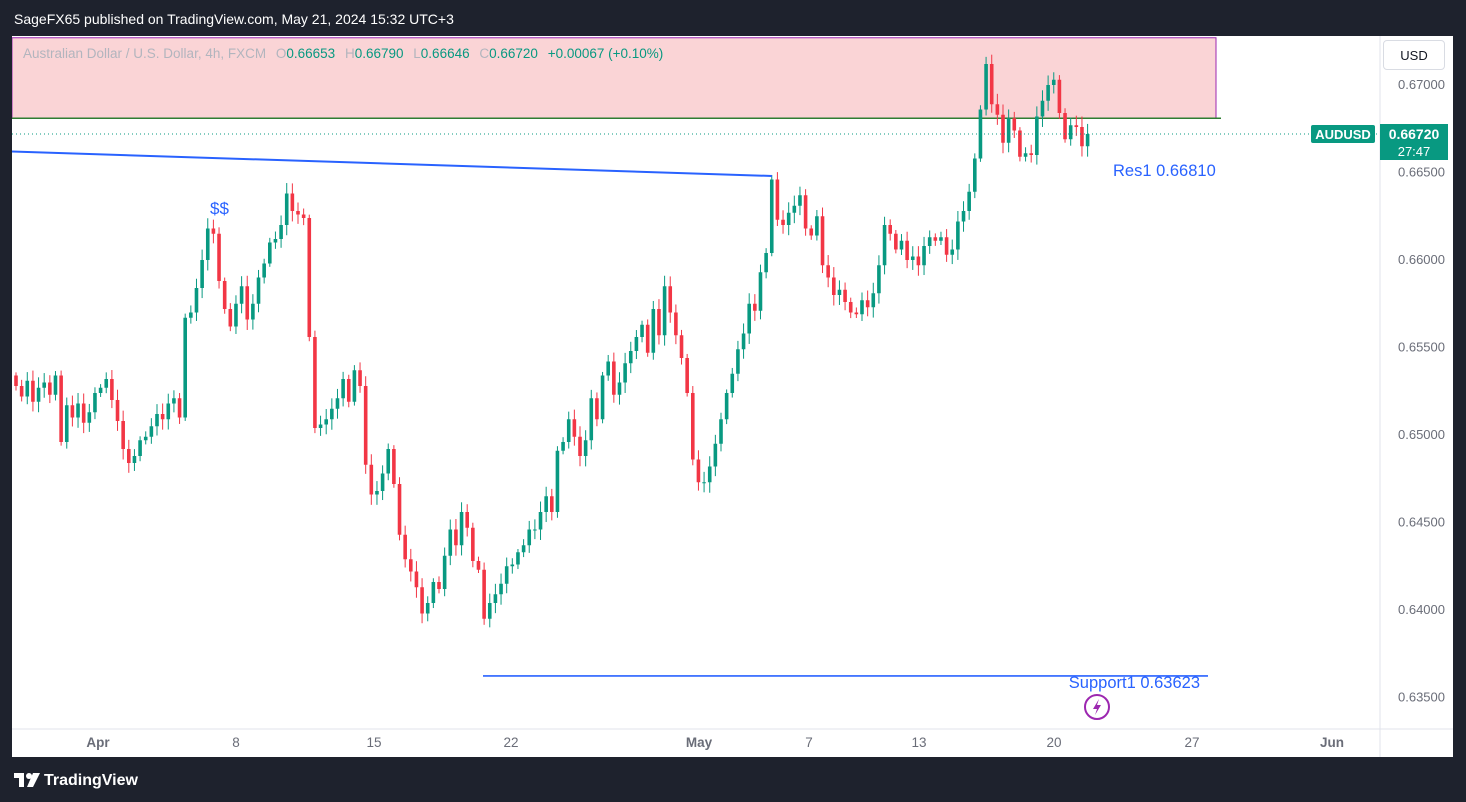 Image resolution: width=1466 pixels, height=802 pixels. What do you see at coordinates (1421, 522) in the screenshot?
I see `y-tick-label: 0.64500` at bounding box center [1421, 522].